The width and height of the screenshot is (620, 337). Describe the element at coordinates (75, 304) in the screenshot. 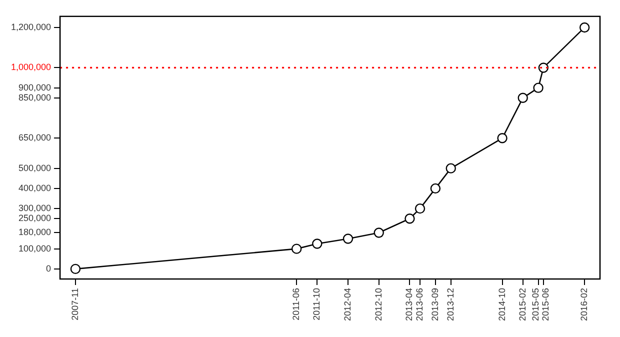

I see `x-tick-label: 2007-11` at that location.